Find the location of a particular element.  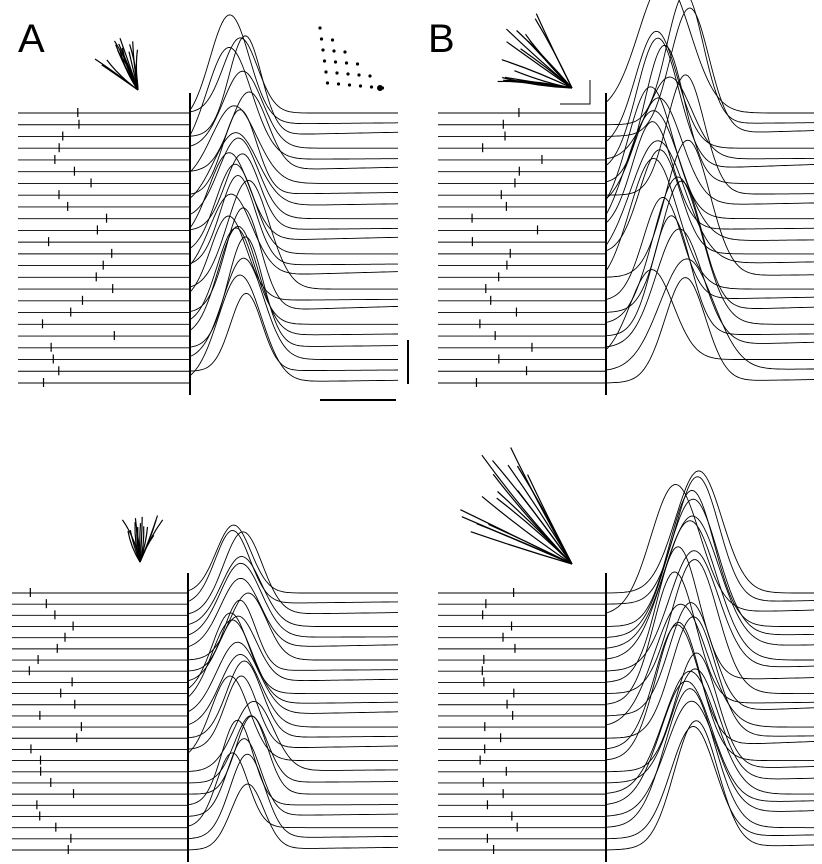

corner-scale-line is located at coordinates (575, 92).